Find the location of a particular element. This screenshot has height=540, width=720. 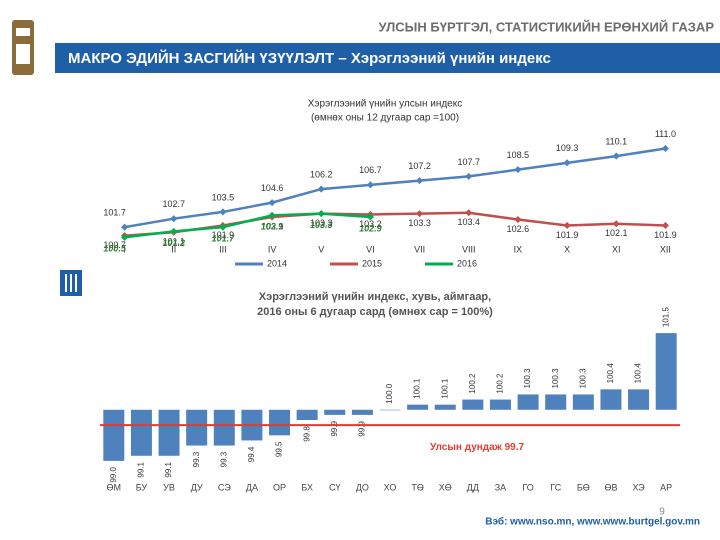

x-tick-label: ГС is located at coordinates (555, 487).